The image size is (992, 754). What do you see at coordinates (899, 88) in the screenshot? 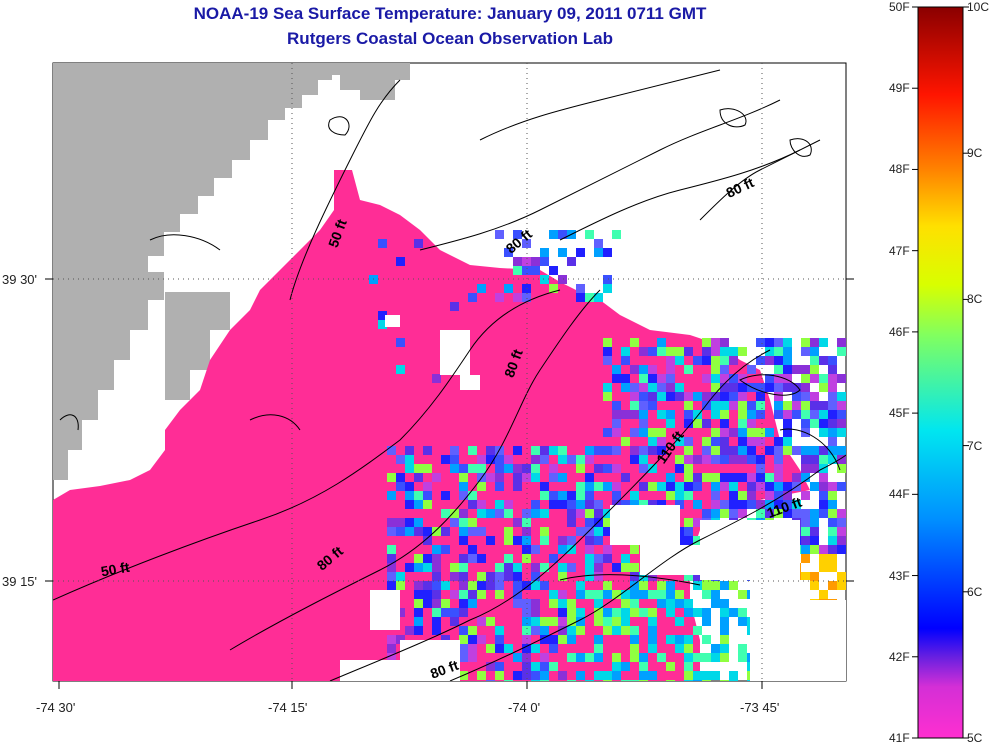
I see `colorbar-f-label: 49F` at bounding box center [899, 88].